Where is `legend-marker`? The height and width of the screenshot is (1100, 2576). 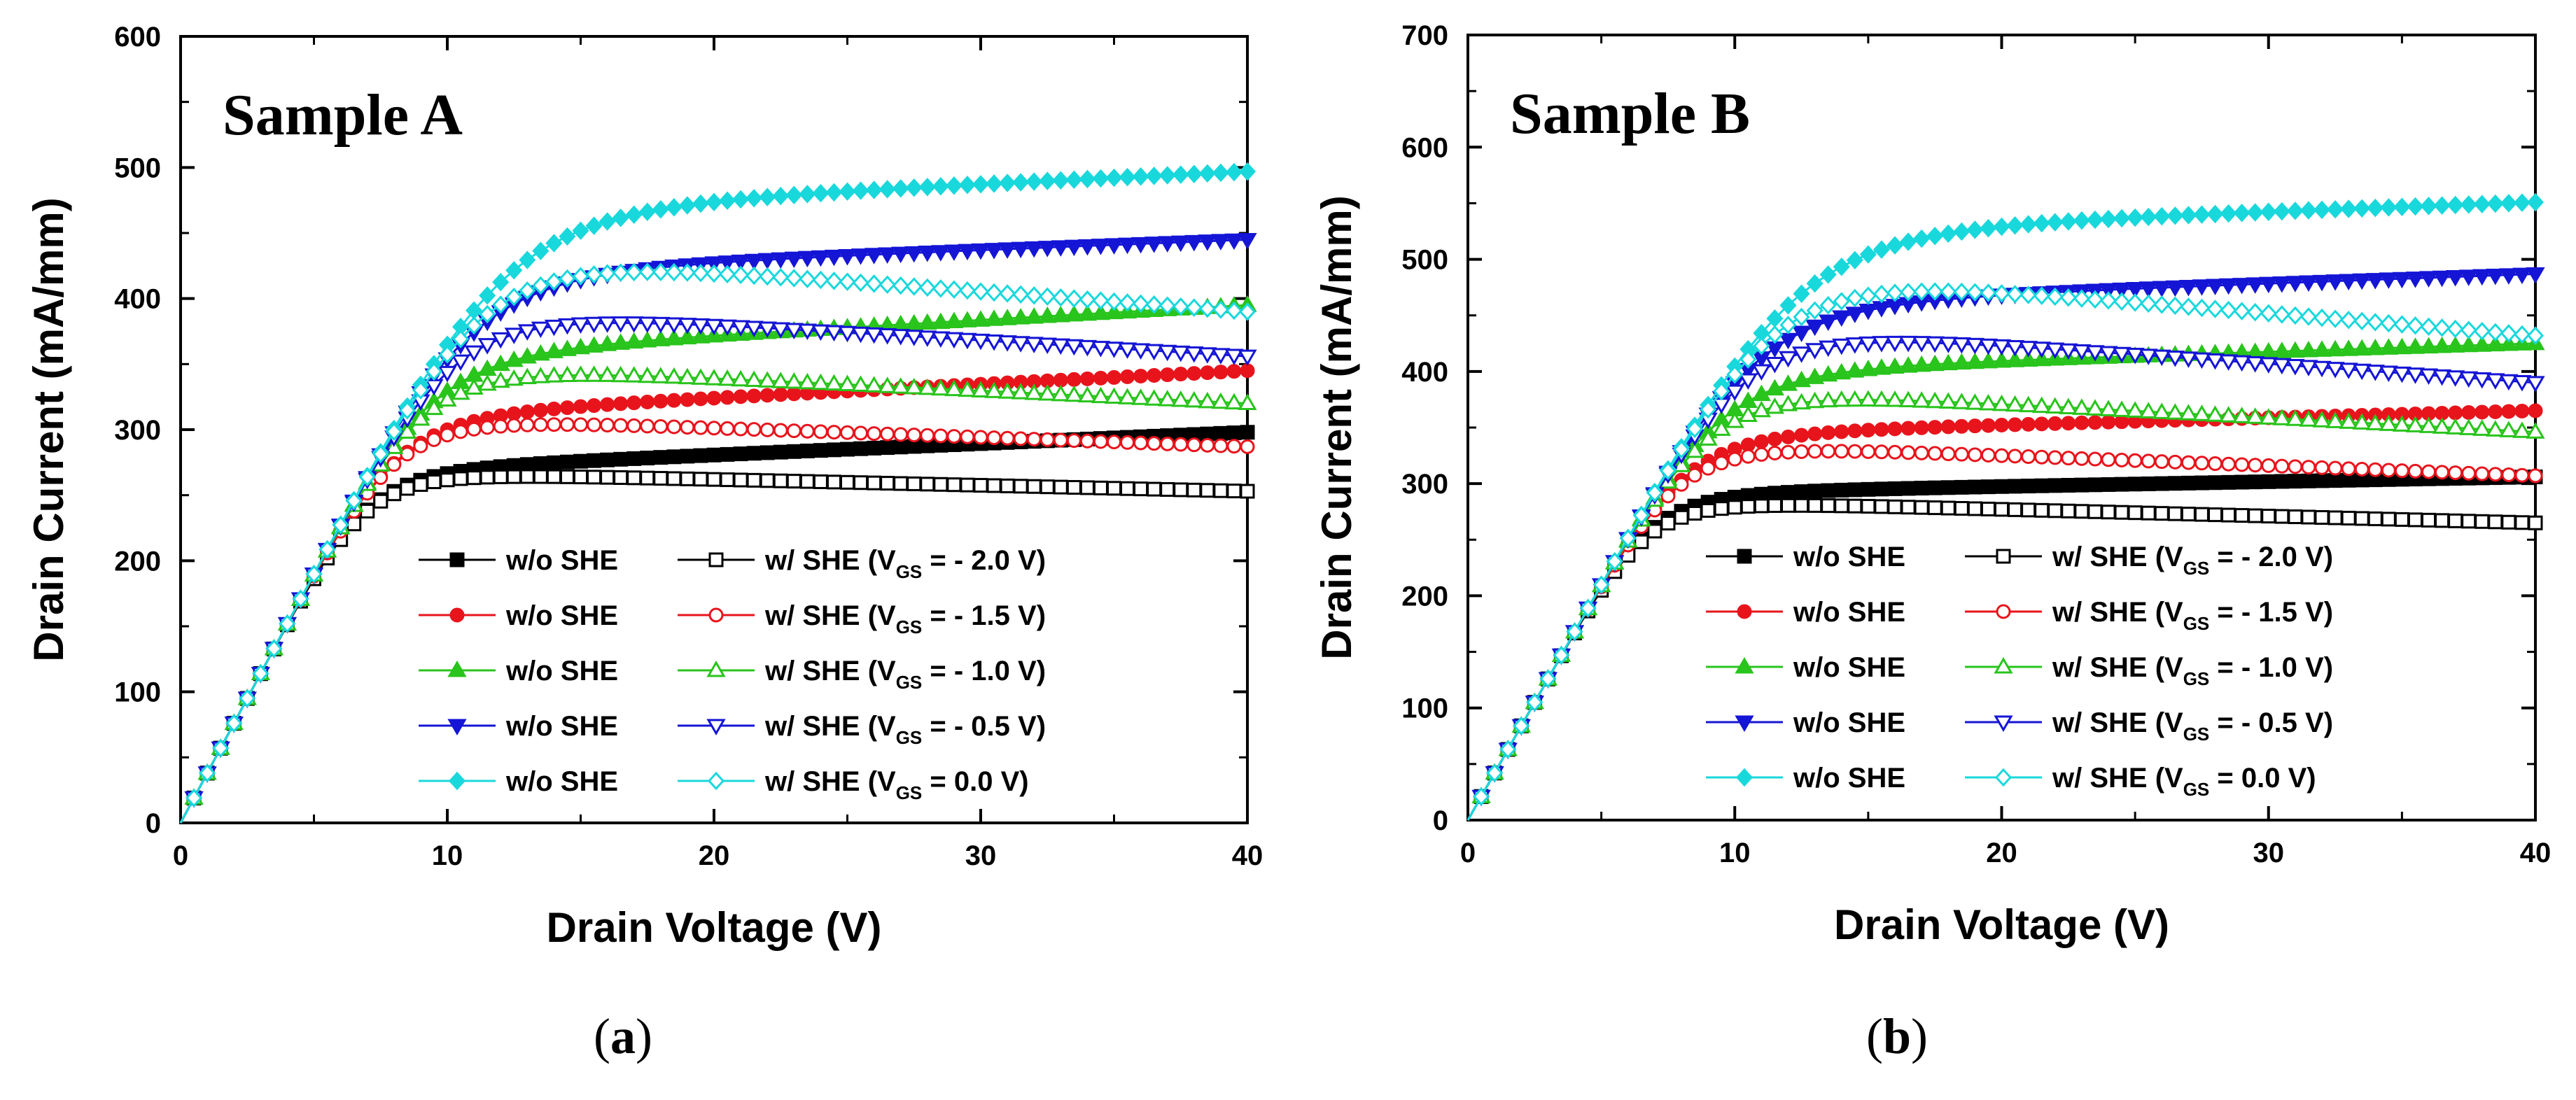 legend-marker is located at coordinates (1744, 778).